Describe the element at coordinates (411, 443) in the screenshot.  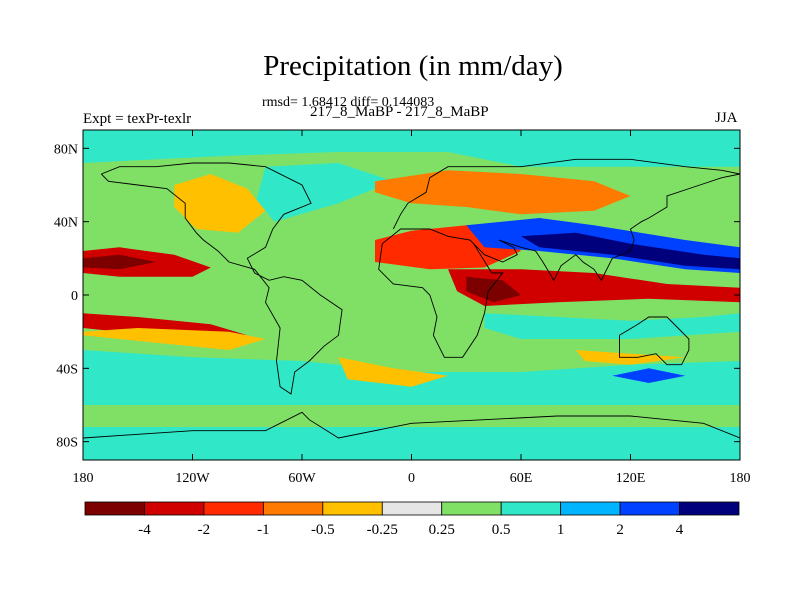
I see `region-antarctic-cyan` at that location.